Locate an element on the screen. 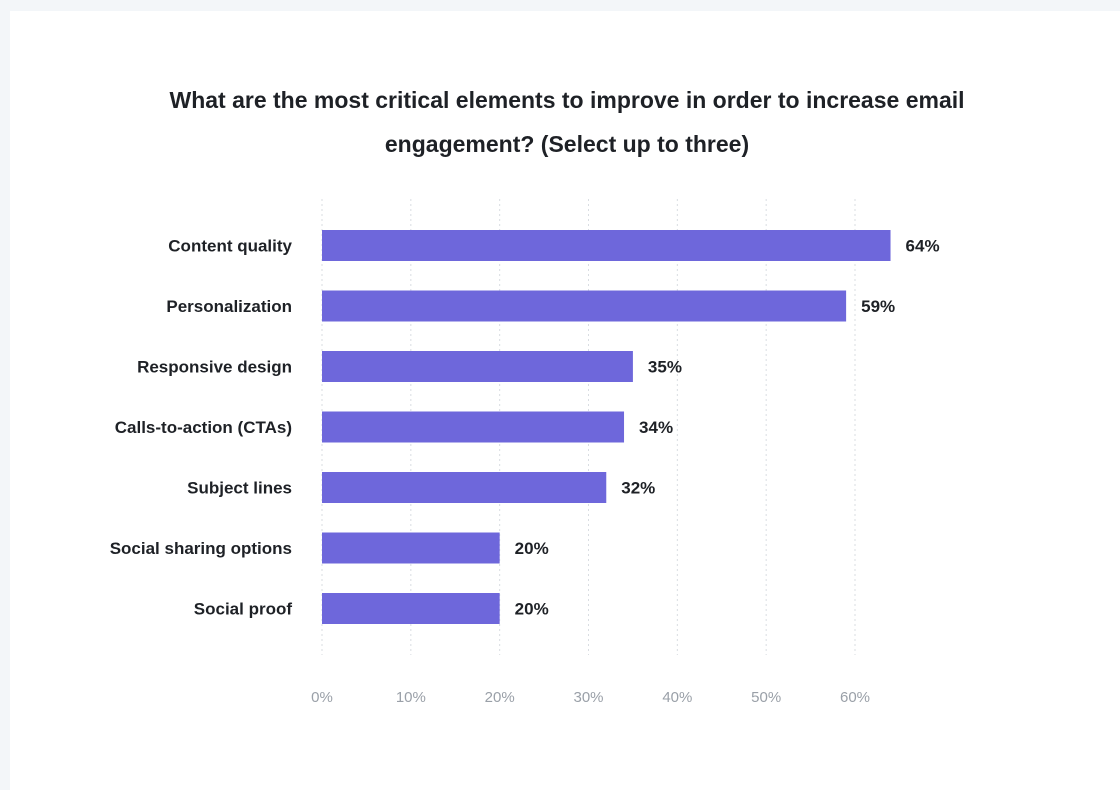 This screenshot has width=1120, height=790. category-label: Personalization is located at coordinates (229, 306).